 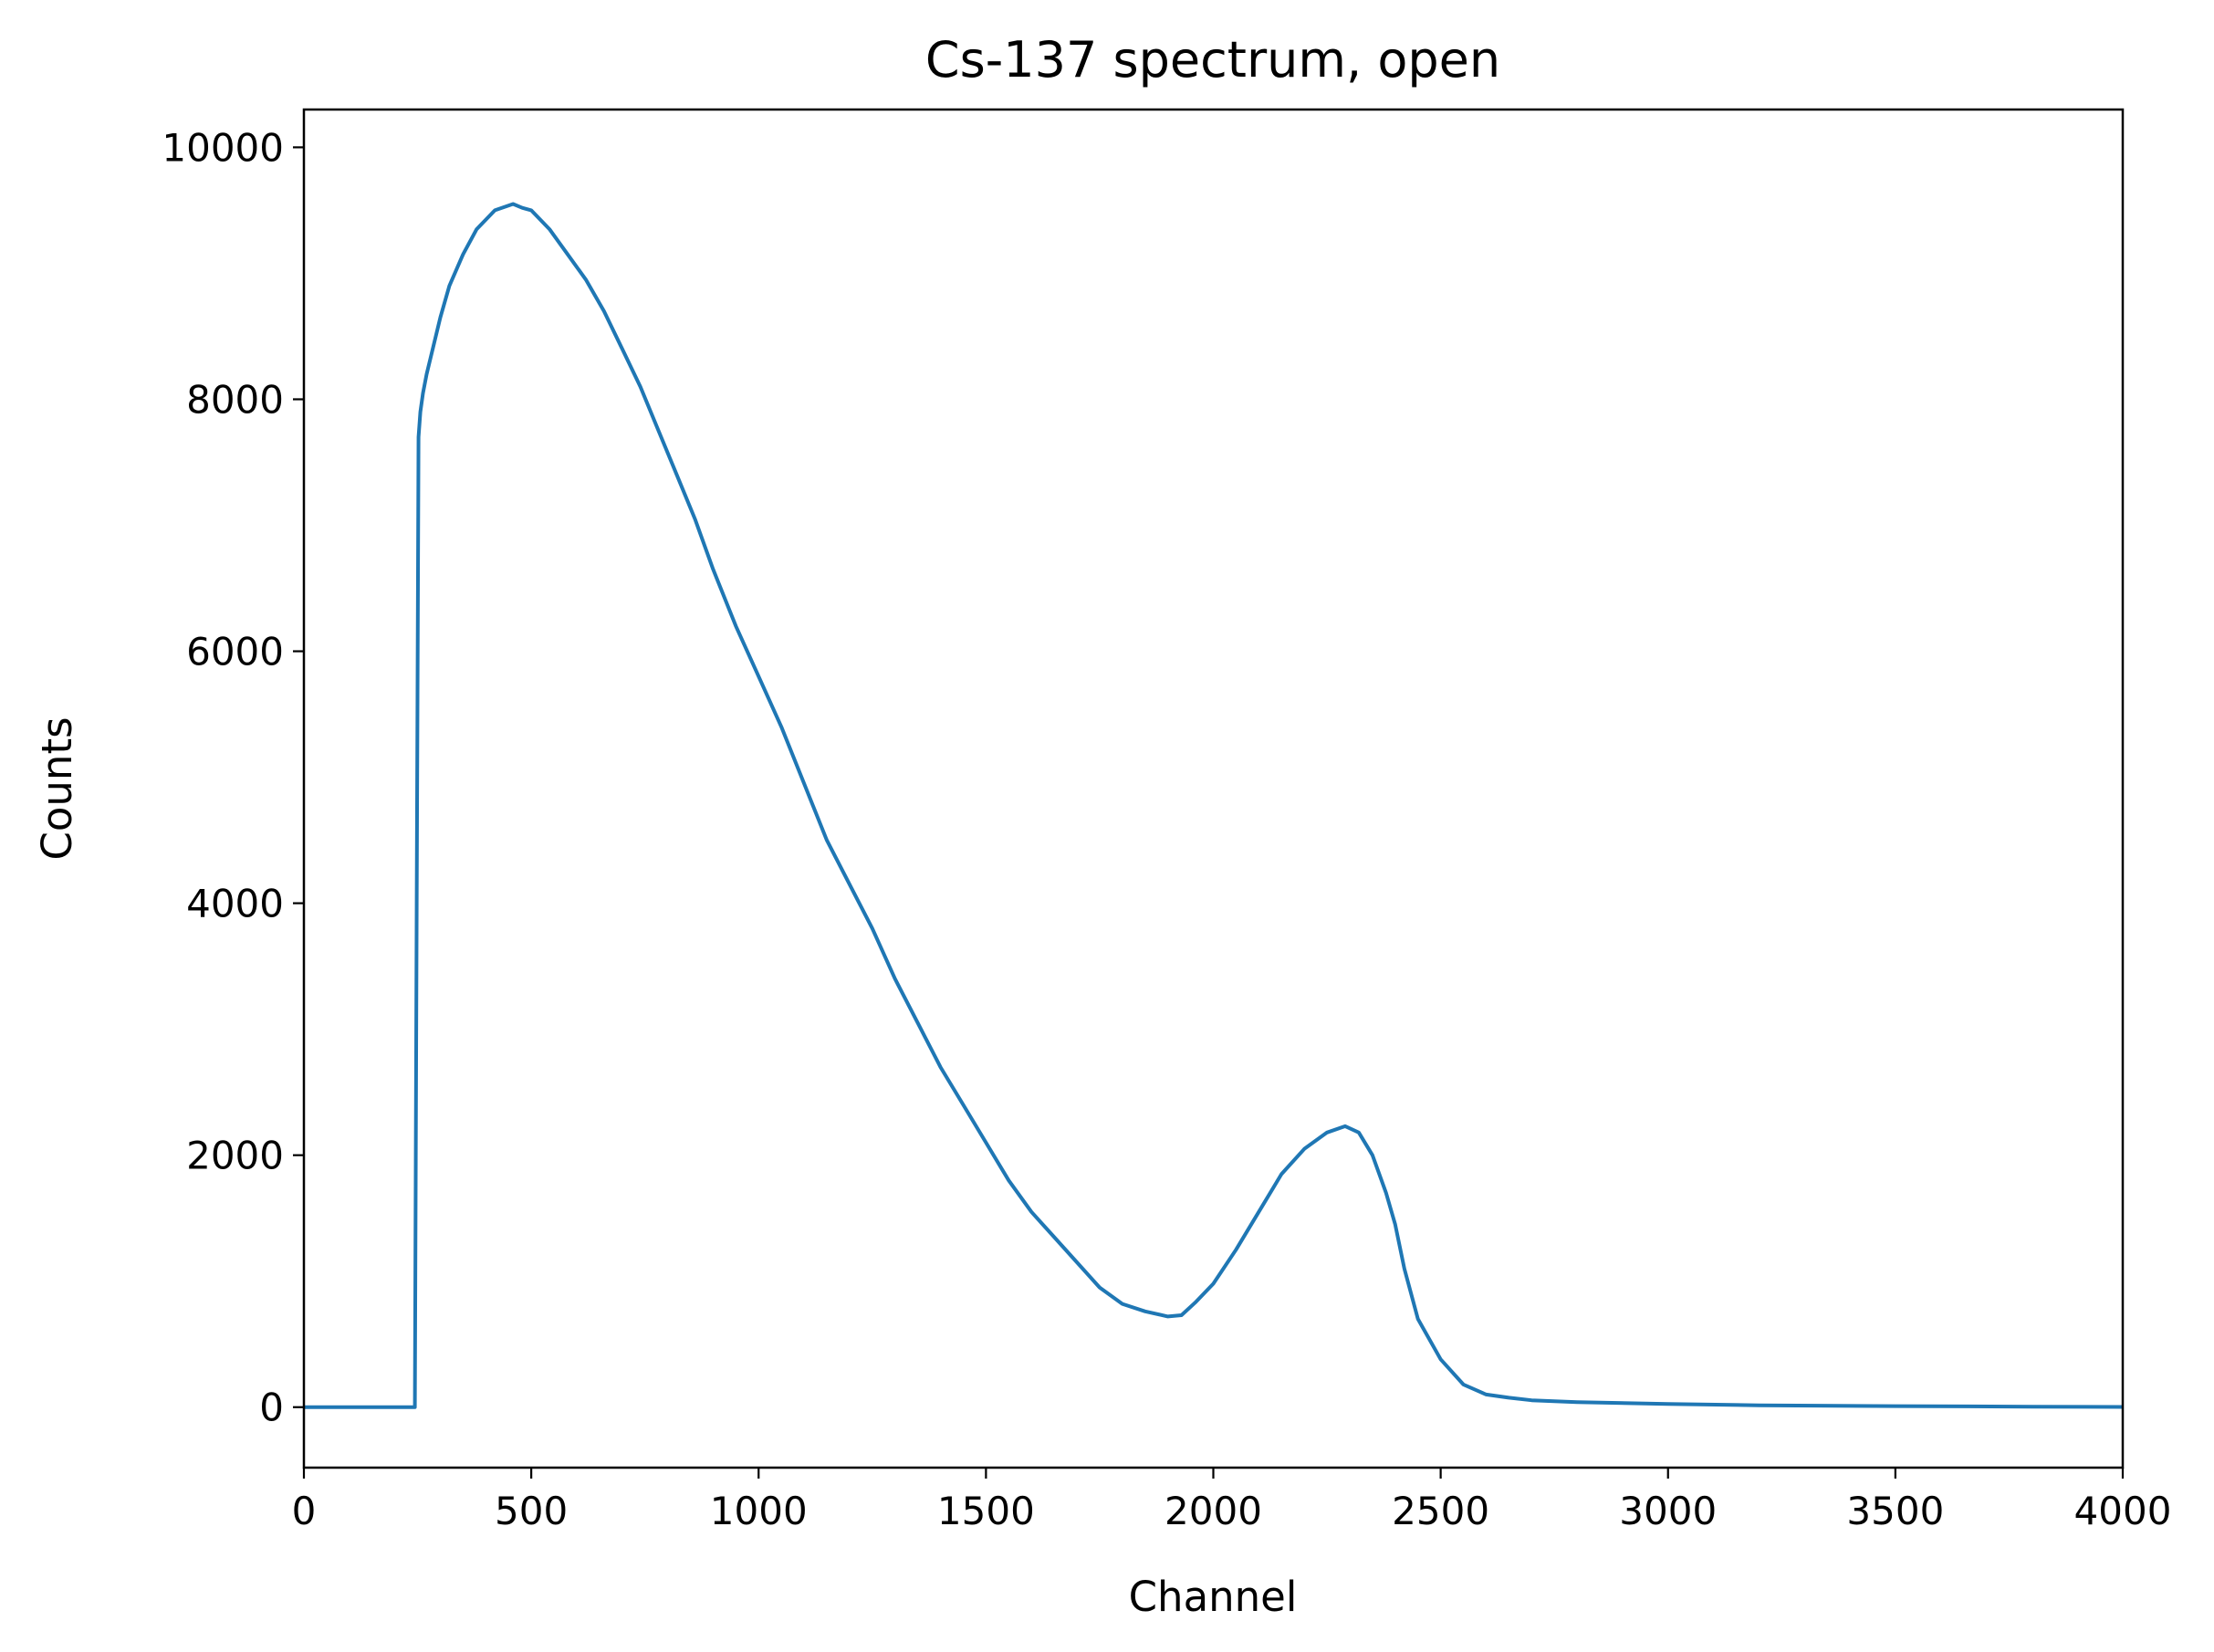 What do you see at coordinates (235, 652) in the screenshot?
I see `y-tick-label: 6000` at bounding box center [235, 652].